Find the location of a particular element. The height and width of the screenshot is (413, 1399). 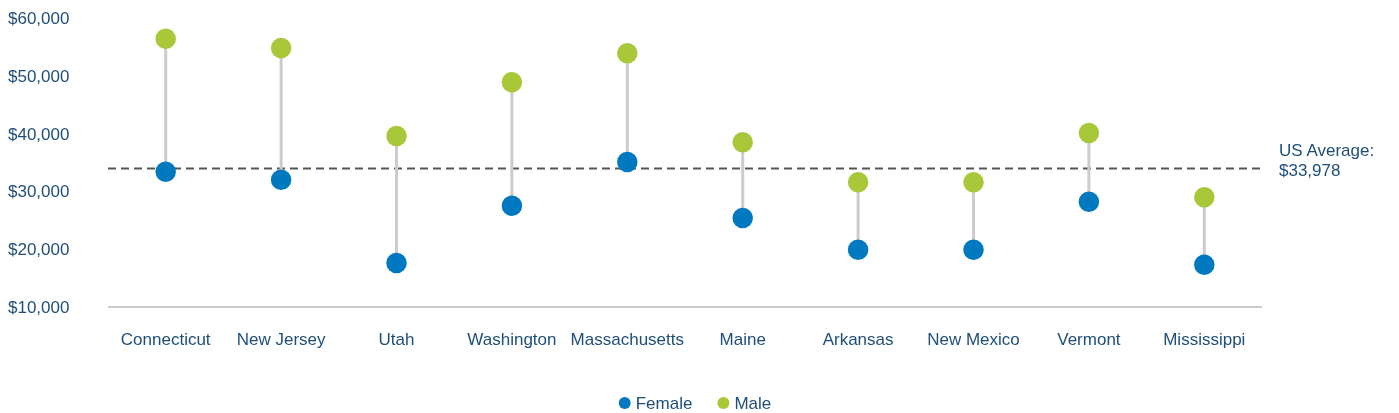

x-tick-label: Utah is located at coordinates (396, 340).